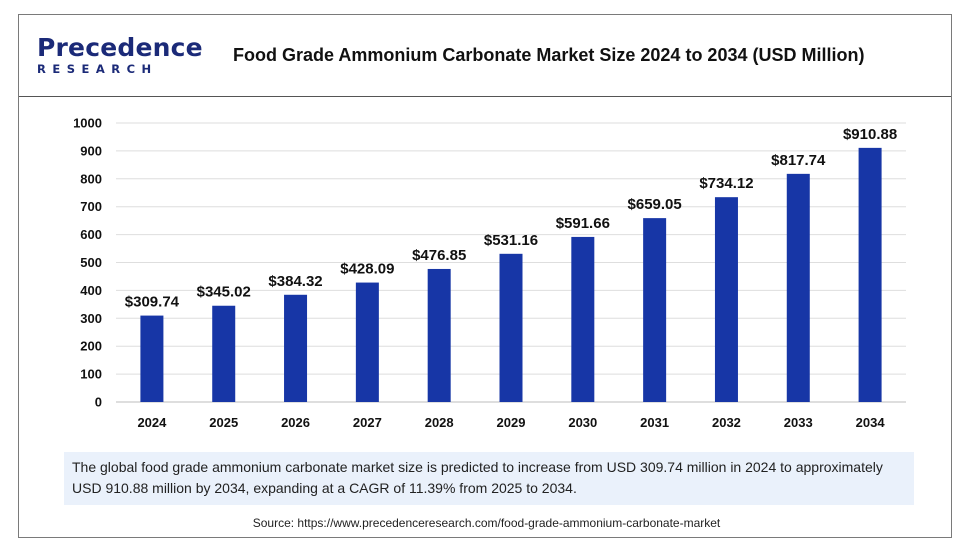 The height and width of the screenshot is (550, 973). What do you see at coordinates (871, 422) in the screenshot?
I see `x-tick-label: 2034` at bounding box center [871, 422].